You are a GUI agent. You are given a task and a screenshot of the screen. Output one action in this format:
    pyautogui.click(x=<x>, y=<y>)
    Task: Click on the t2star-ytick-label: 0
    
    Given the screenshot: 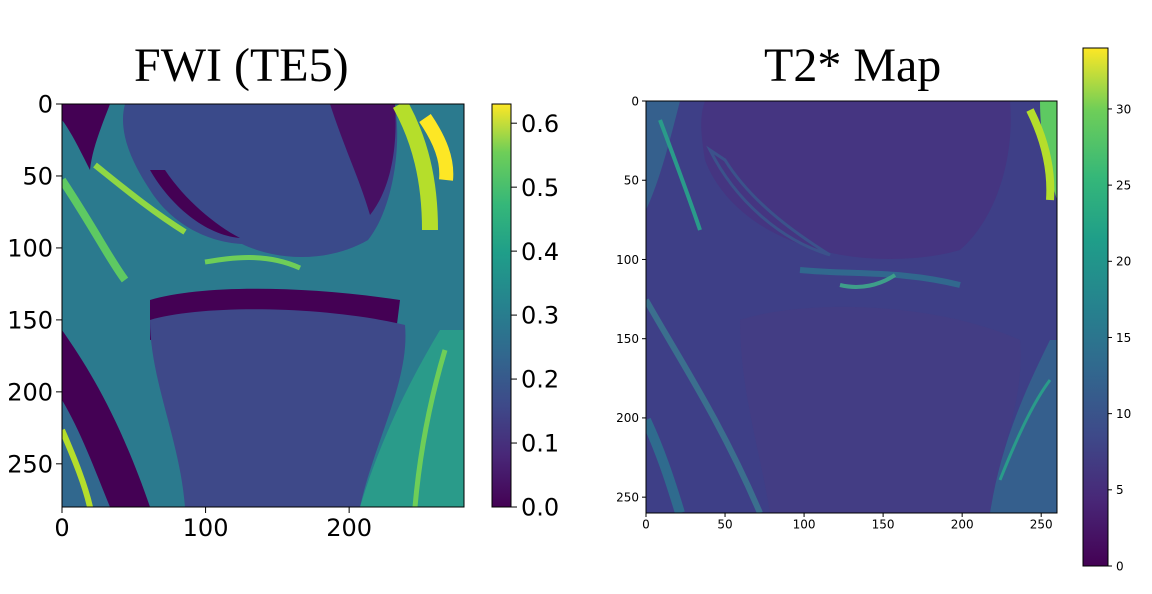 What is the action you would take?
    pyautogui.click(x=635, y=101)
    